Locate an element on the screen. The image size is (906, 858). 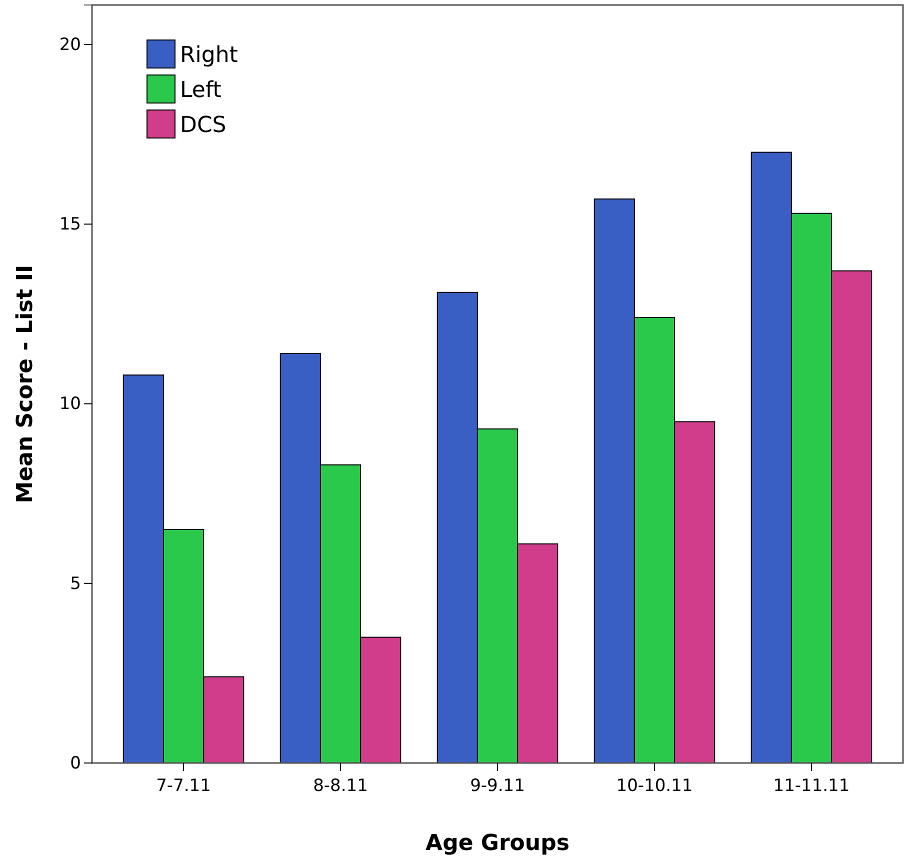
y-tick-label: 10 is located at coordinates (70, 404).